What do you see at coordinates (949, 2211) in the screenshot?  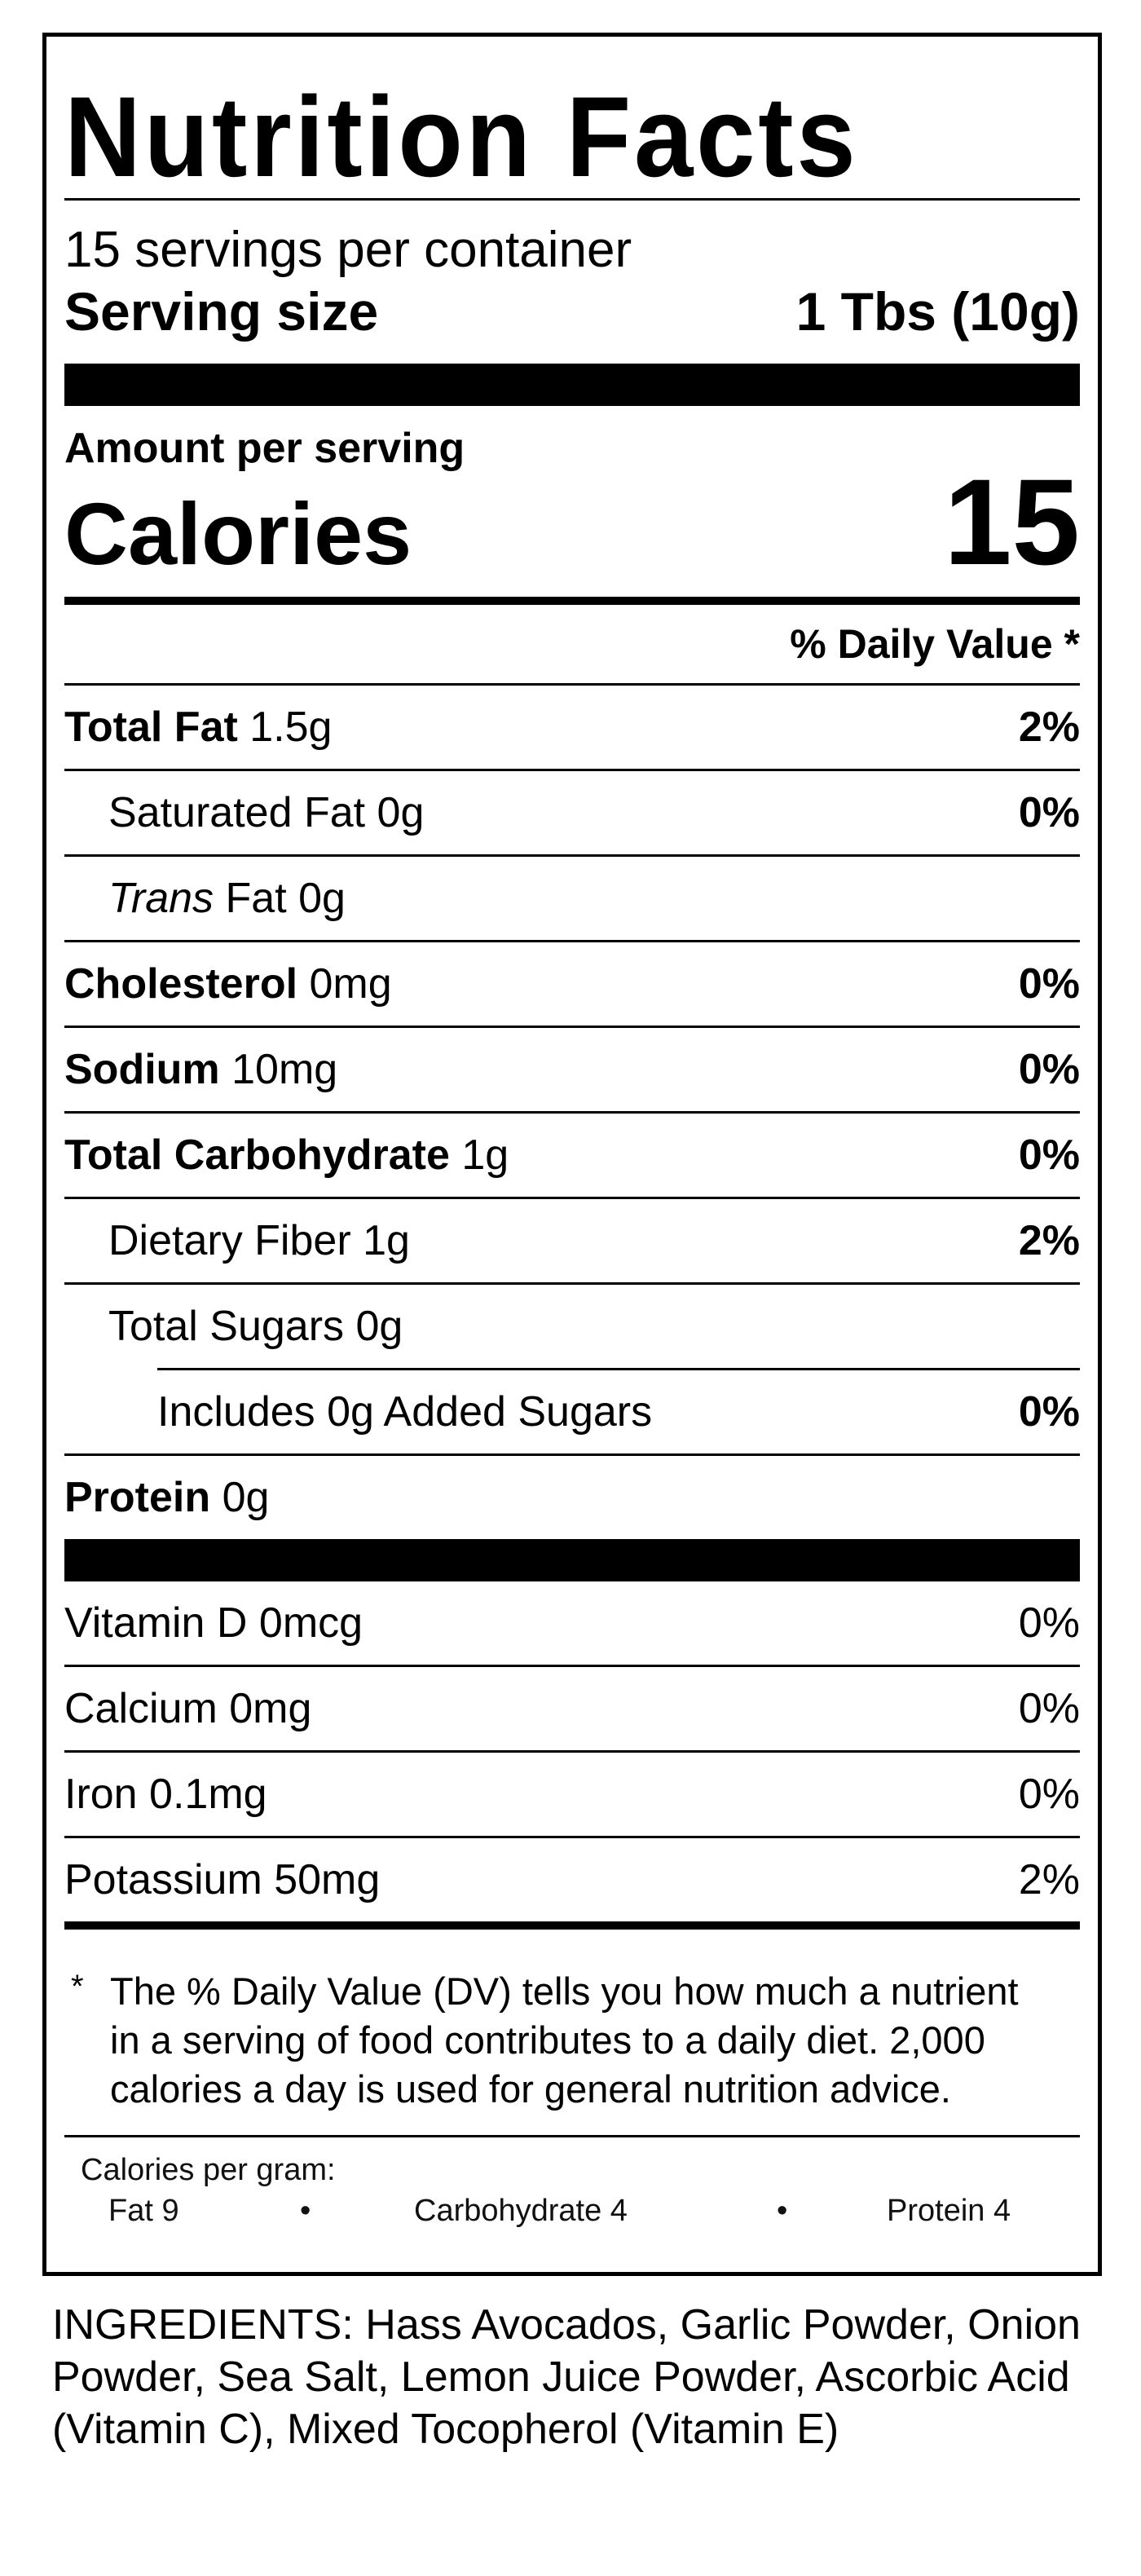 I see `cpg-protein: Protein 4` at bounding box center [949, 2211].